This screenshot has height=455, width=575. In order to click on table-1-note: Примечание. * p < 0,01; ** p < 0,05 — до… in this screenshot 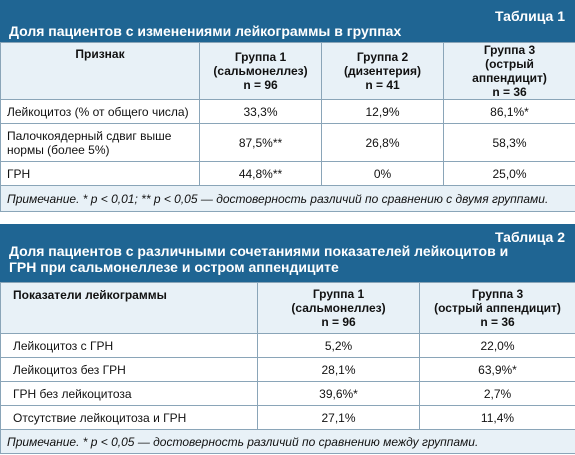, I will do `click(287, 198)`.